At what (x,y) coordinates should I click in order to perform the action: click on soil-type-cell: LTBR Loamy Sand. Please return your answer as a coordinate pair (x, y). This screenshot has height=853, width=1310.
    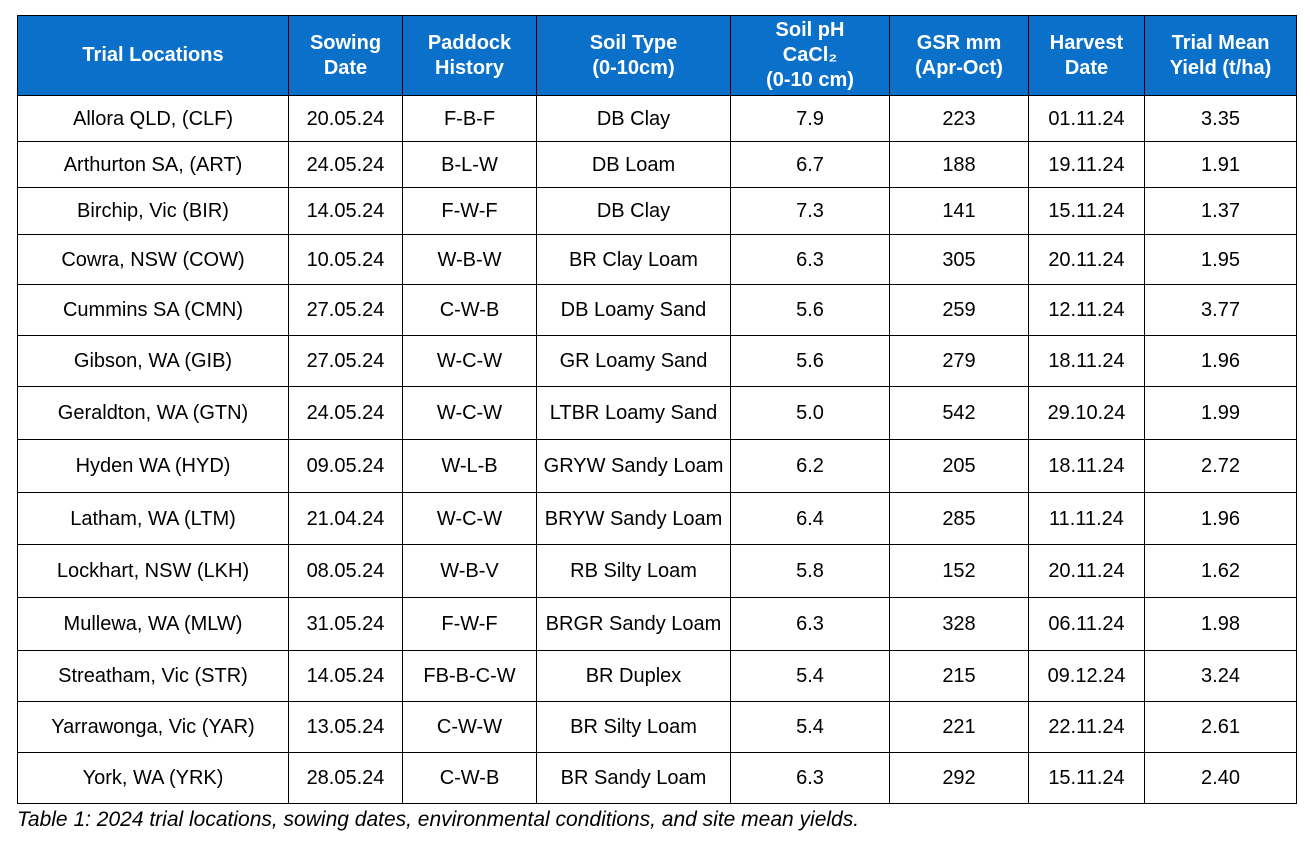
    Looking at the image, I should click on (633, 413).